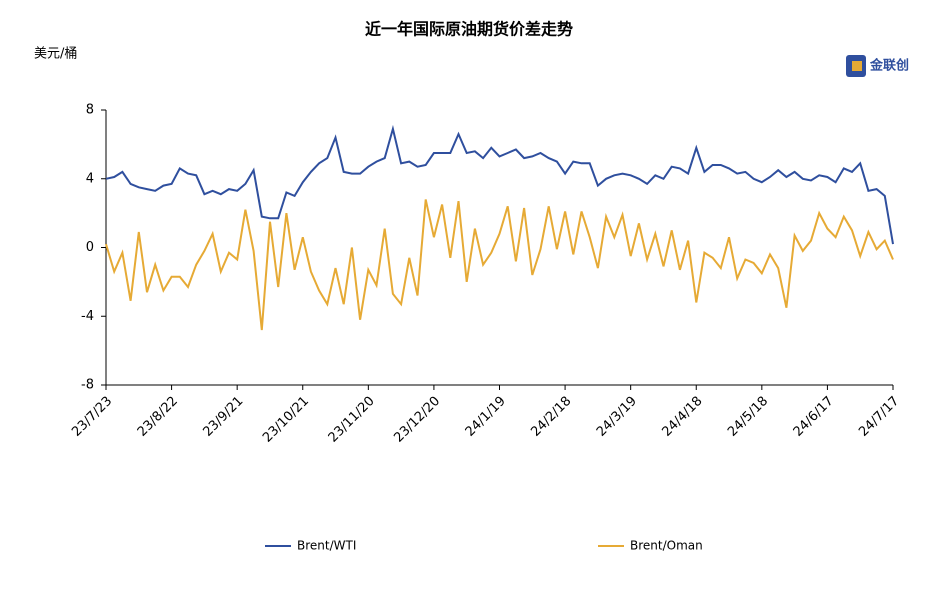  Describe the element at coordinates (223, 417) in the screenshot. I see `x-tick-label: 23/9/21` at that location.